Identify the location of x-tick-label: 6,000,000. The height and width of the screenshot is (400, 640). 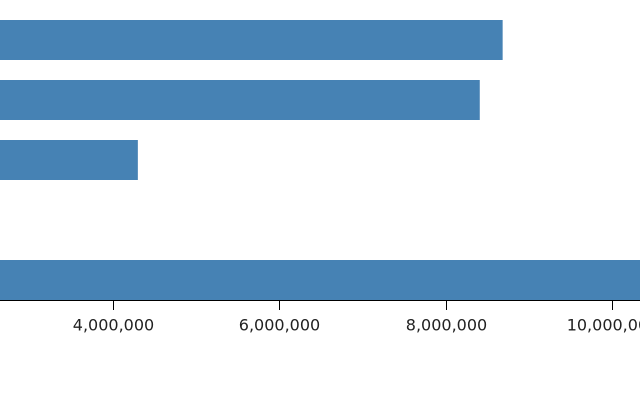
(279, 325).